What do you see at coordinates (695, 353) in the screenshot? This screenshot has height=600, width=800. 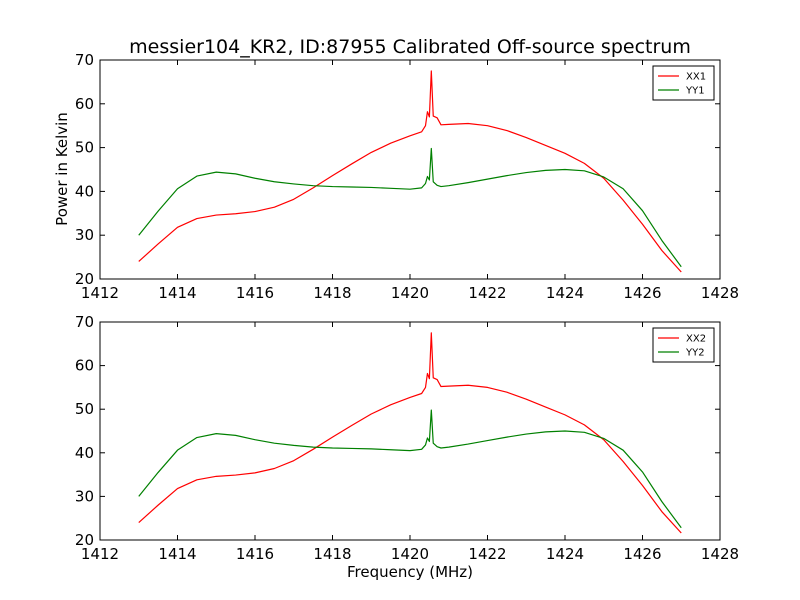 I see `legend-label-yy2: YY2` at bounding box center [695, 353].